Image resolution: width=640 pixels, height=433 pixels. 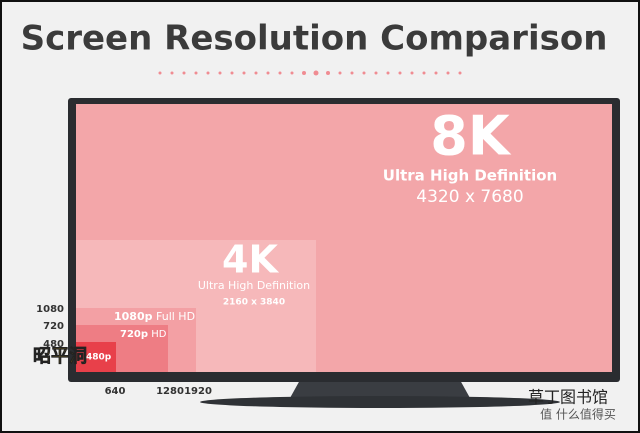 What do you see at coordinates (159, 334) in the screenshot?
I see `label-720p-sub: HD` at bounding box center [159, 334].